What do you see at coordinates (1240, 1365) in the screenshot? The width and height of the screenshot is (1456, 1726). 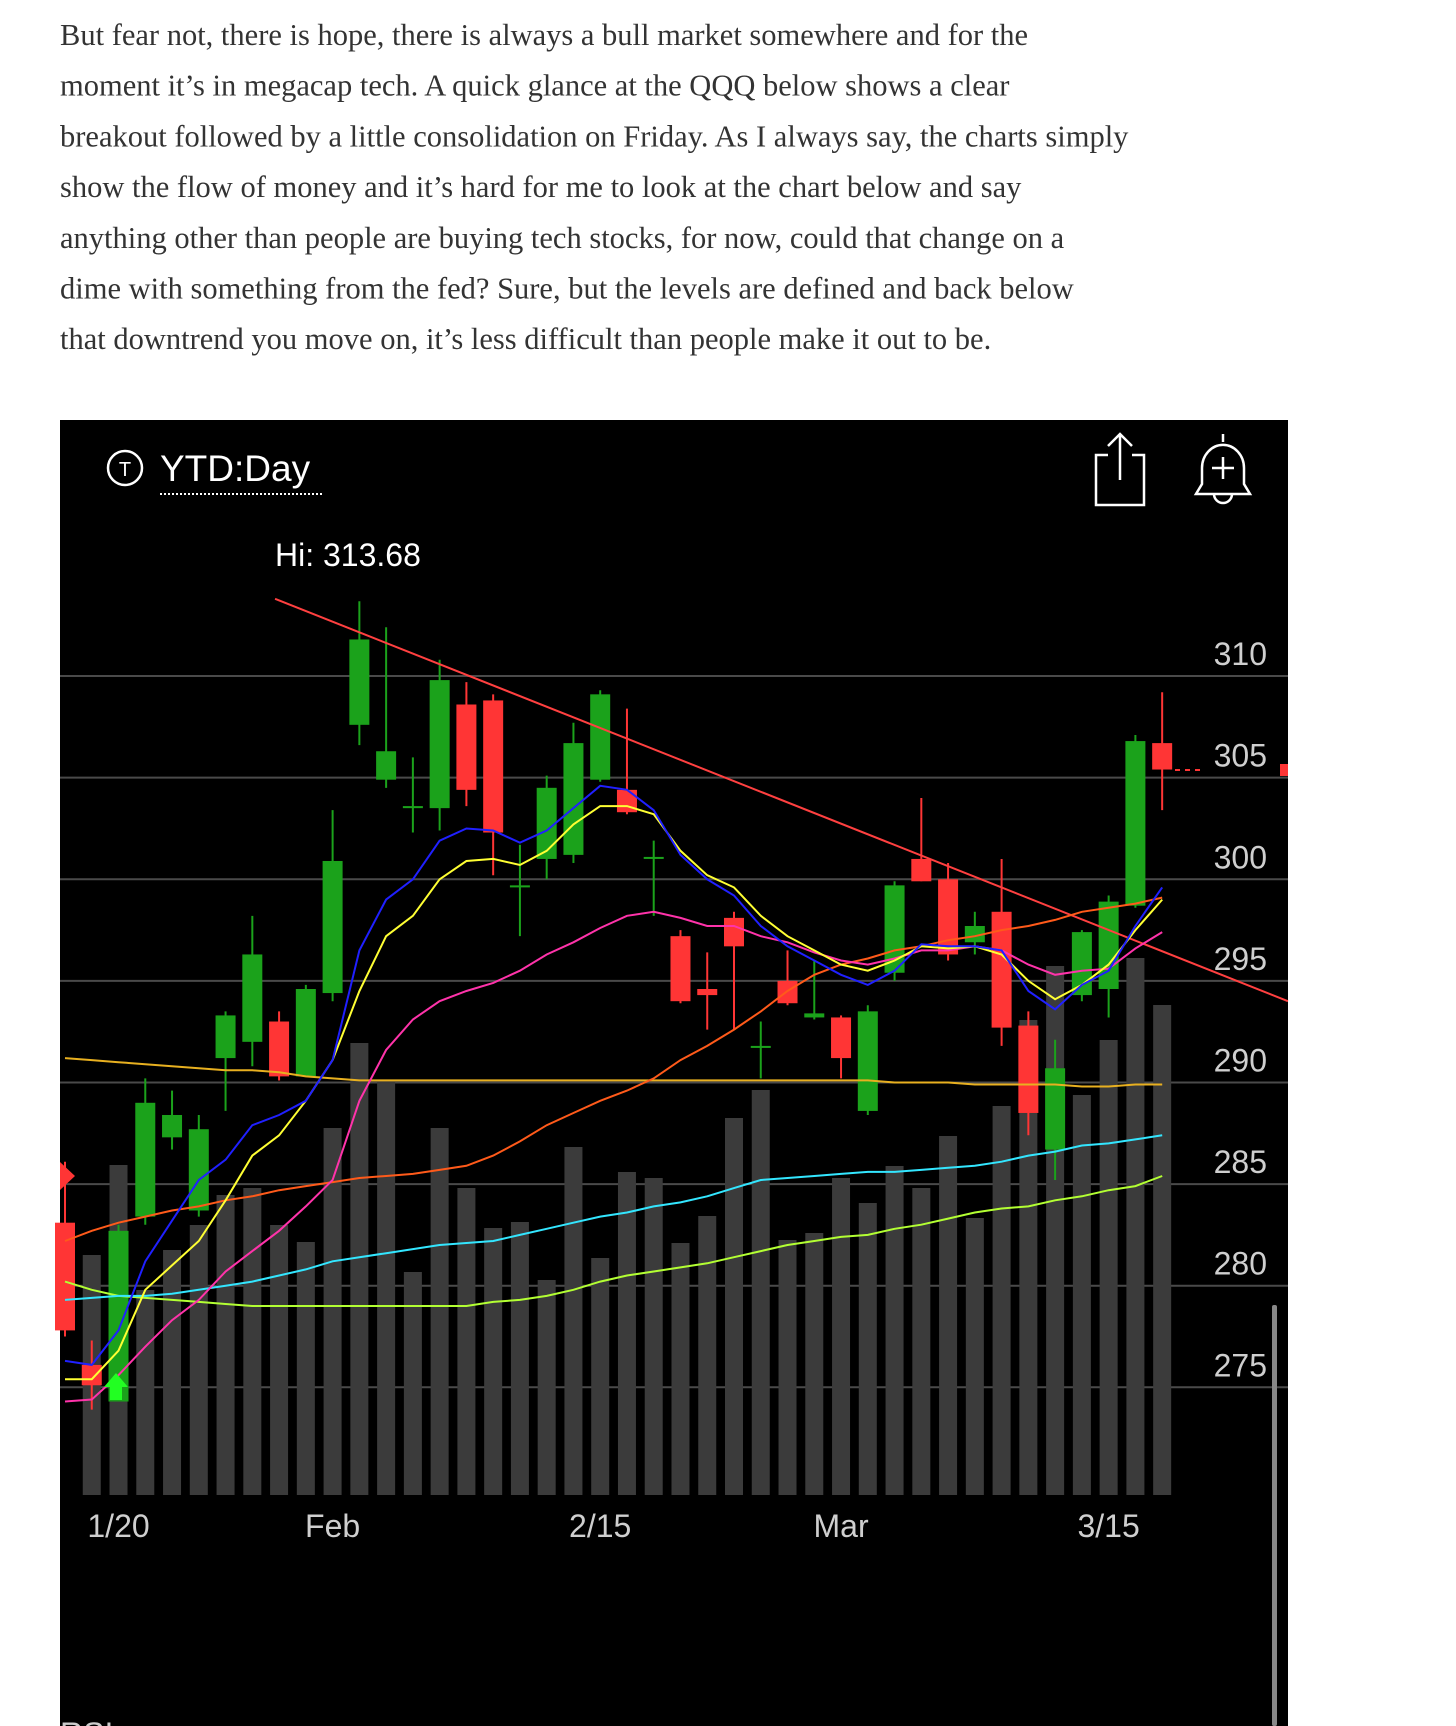 I see `y-tick-label: 275` at bounding box center [1240, 1365].